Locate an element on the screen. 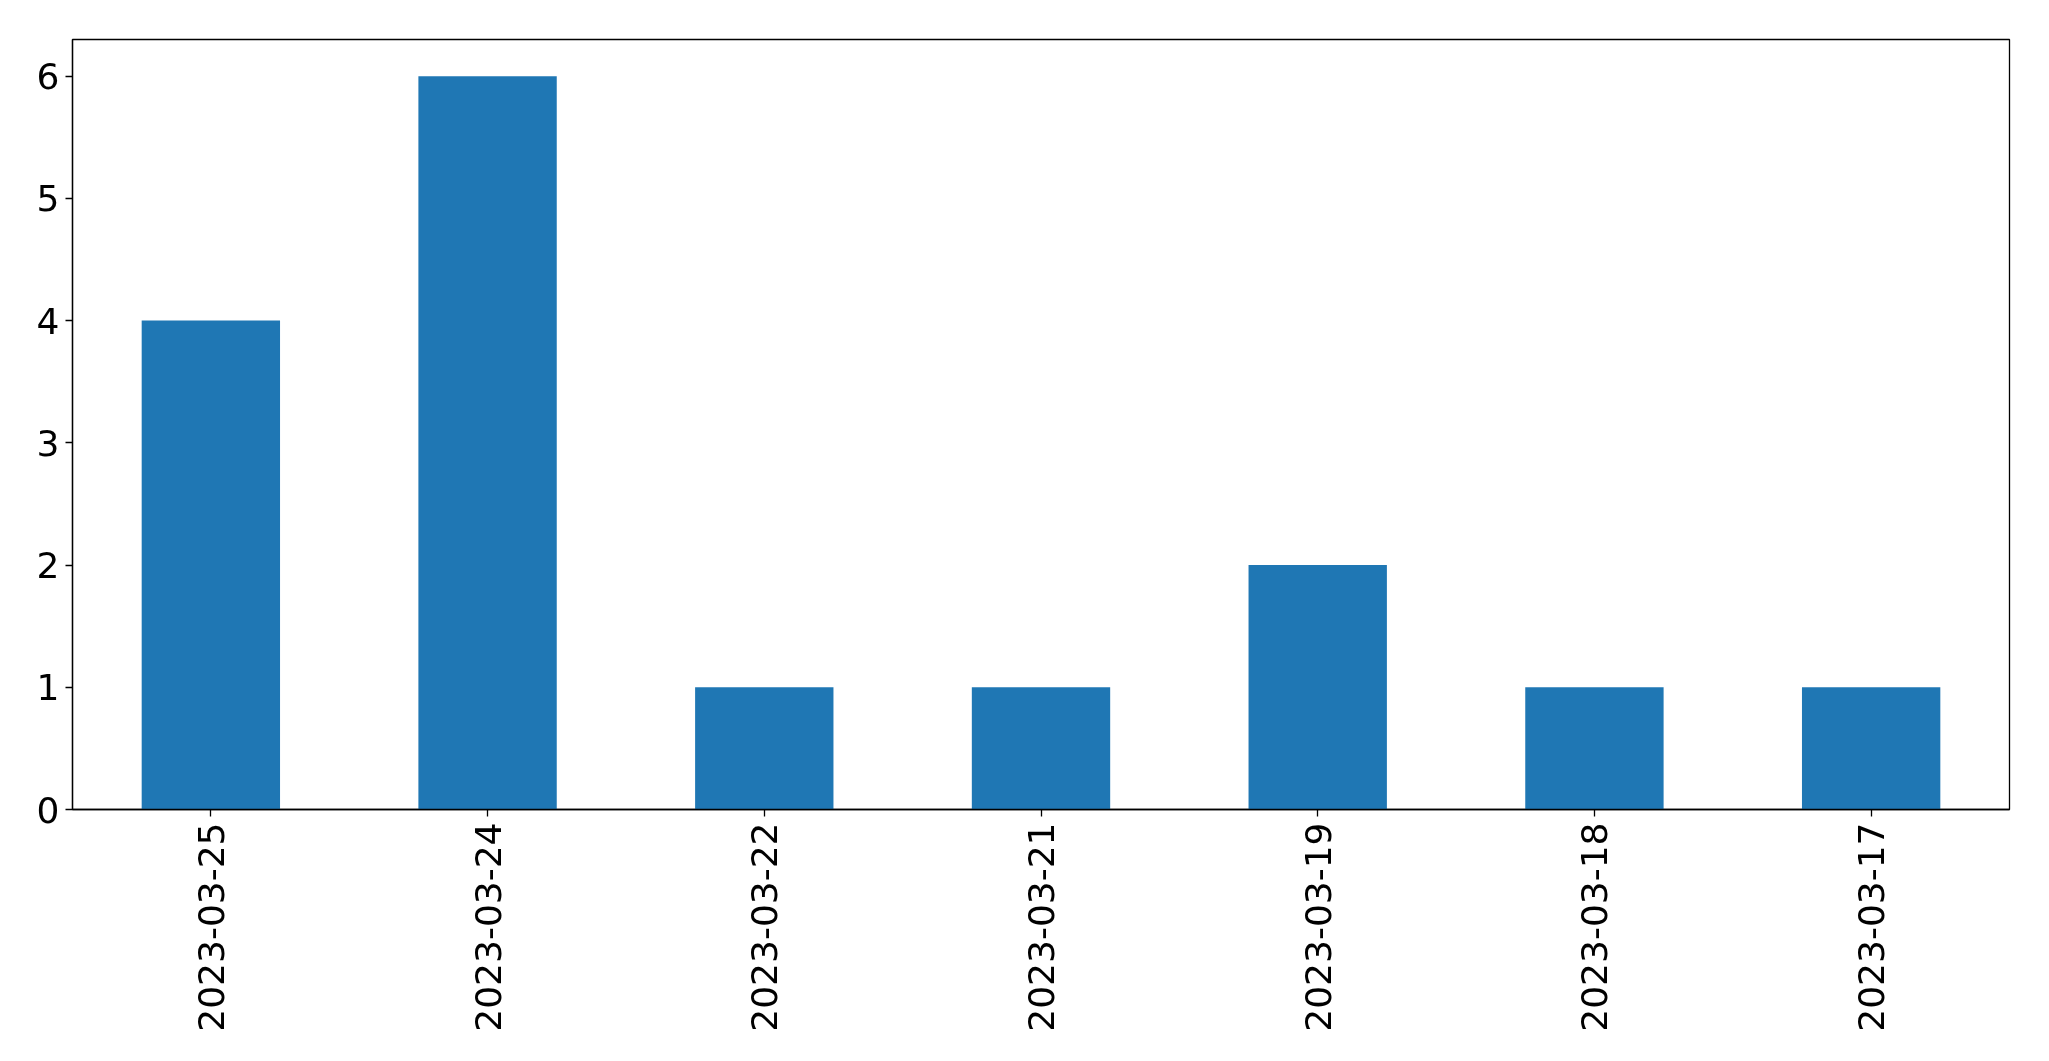 Image resolution: width=2049 pixels, height=1061 pixels. y-tick-label: 0 is located at coordinates (48, 810).